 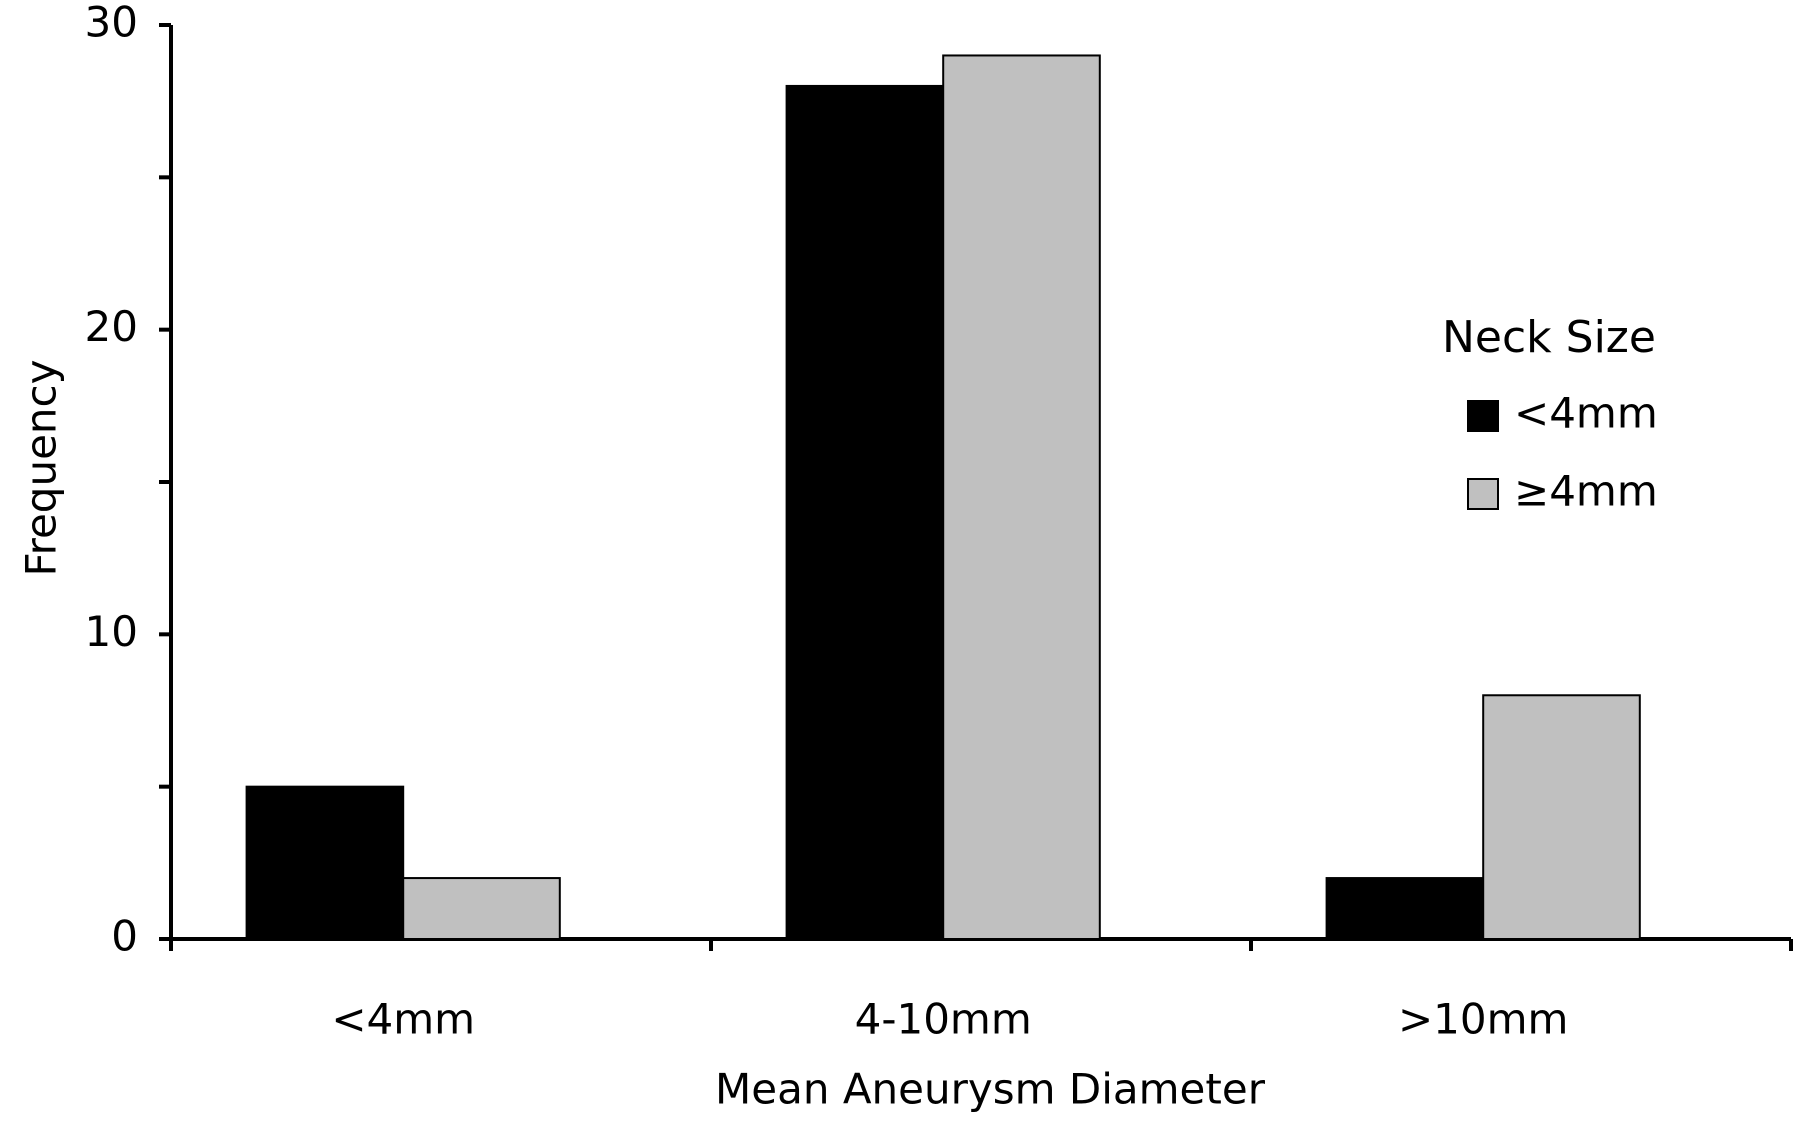 What do you see at coordinates (111, 23) in the screenshot?
I see `y-tick-label: 30` at bounding box center [111, 23].